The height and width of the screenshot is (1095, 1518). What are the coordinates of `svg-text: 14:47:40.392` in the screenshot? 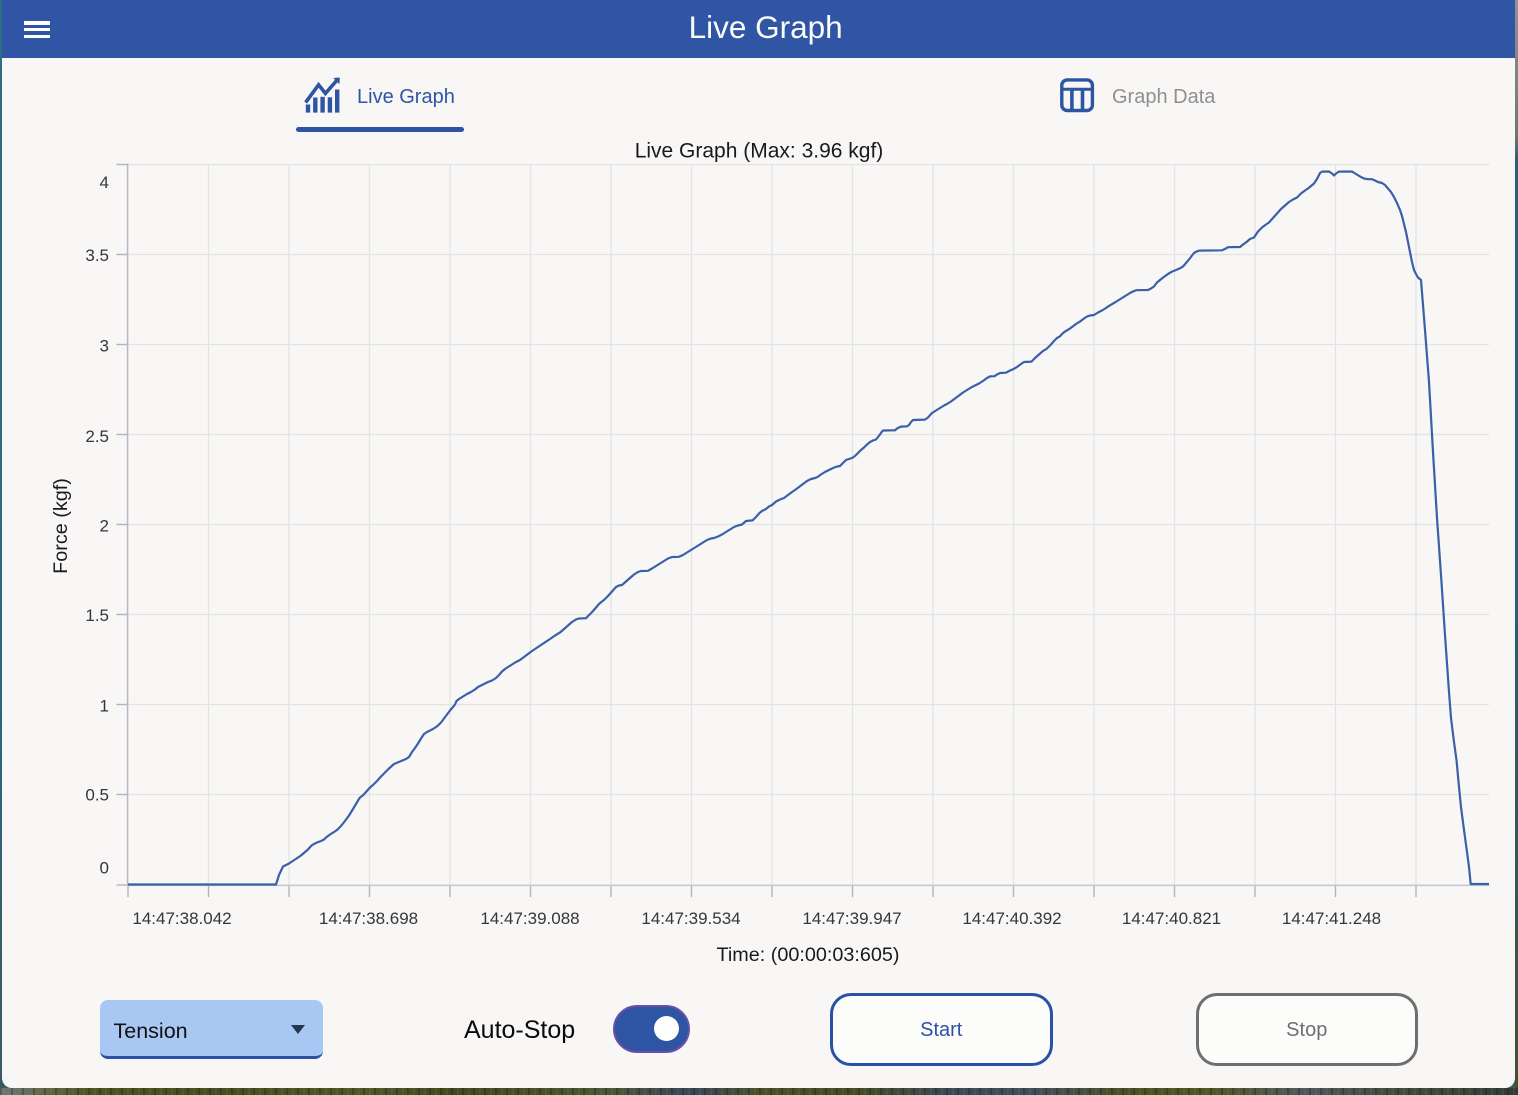 It's located at (1011, 918).